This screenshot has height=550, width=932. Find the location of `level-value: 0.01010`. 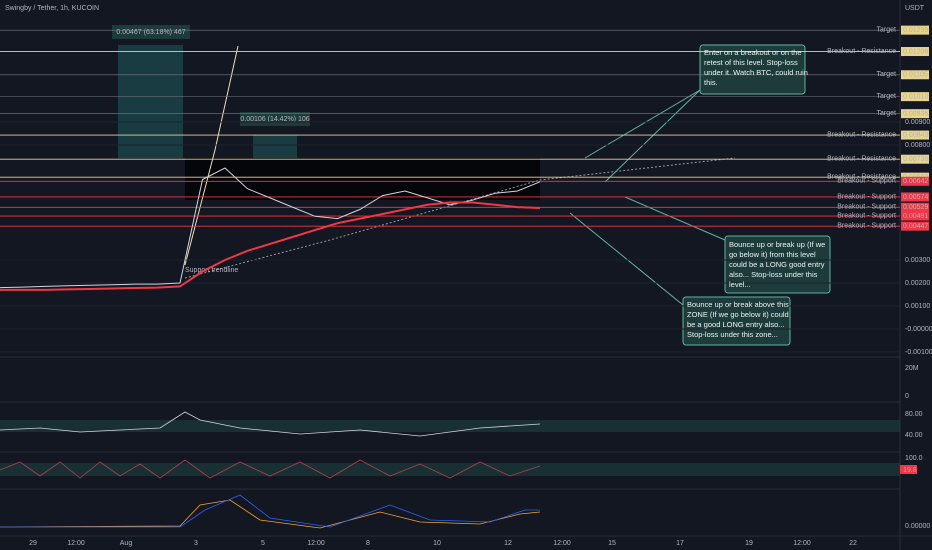

level-value: 0.01010 is located at coordinates (915, 96).